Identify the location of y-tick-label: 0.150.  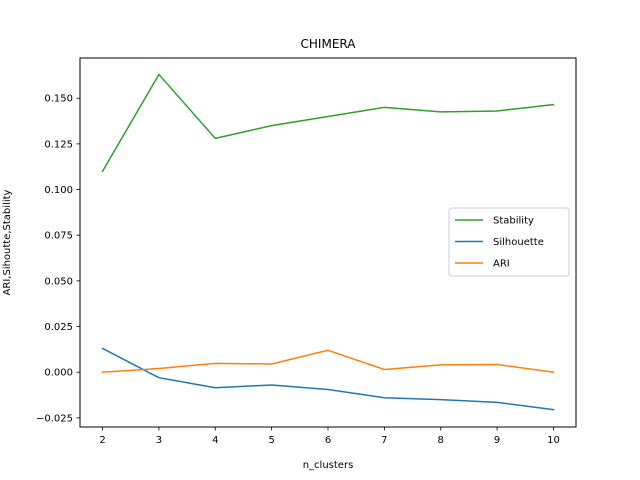
(58, 99).